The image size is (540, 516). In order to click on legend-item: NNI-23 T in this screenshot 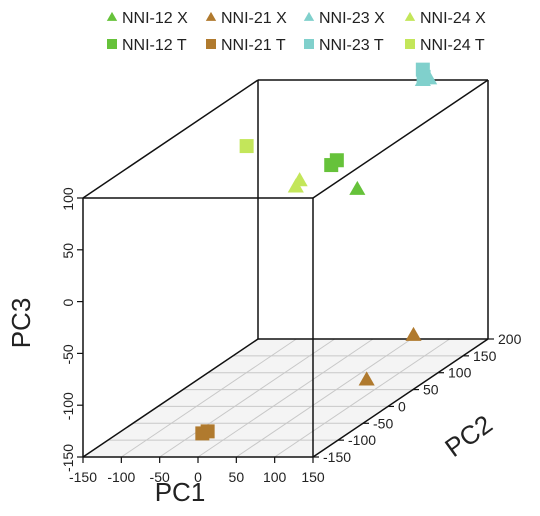, I will do `click(344, 45)`.